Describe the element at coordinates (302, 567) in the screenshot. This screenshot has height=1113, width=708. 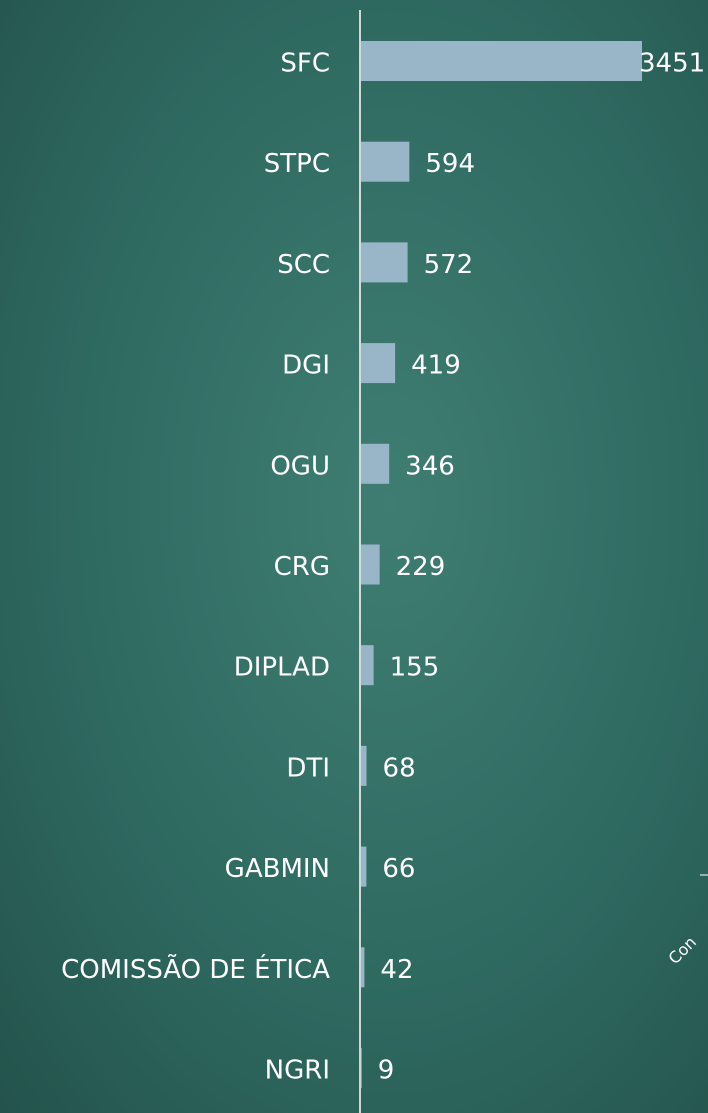
I see `category-label: CRG` at that location.